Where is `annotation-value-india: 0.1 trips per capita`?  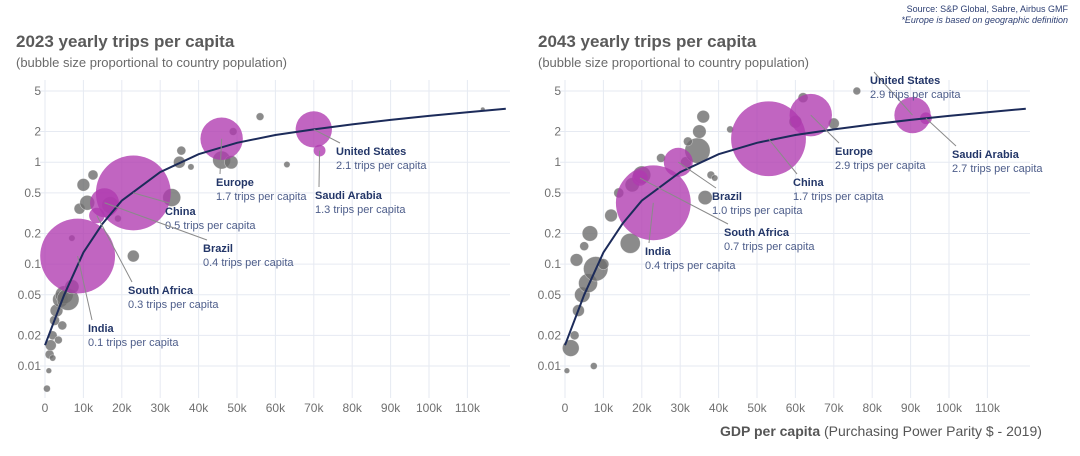
annotation-value-india: 0.1 trips per capita is located at coordinates (133, 343).